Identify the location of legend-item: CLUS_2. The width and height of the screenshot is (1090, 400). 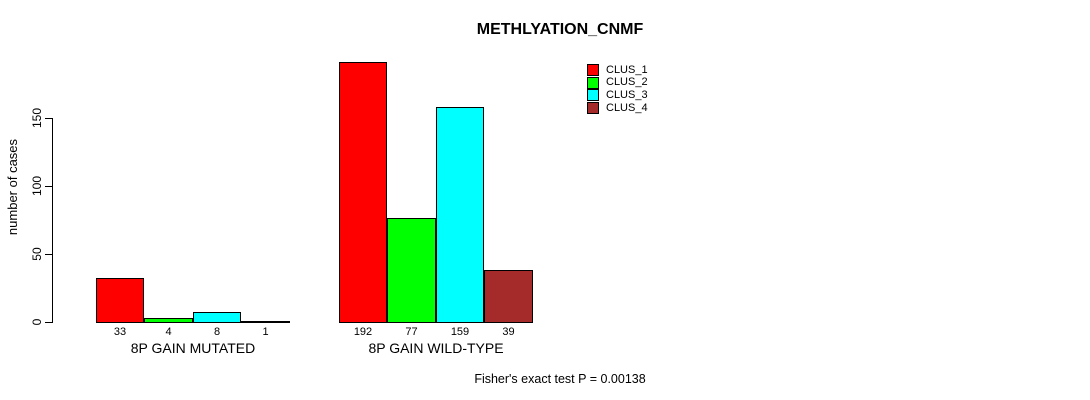
(617, 83).